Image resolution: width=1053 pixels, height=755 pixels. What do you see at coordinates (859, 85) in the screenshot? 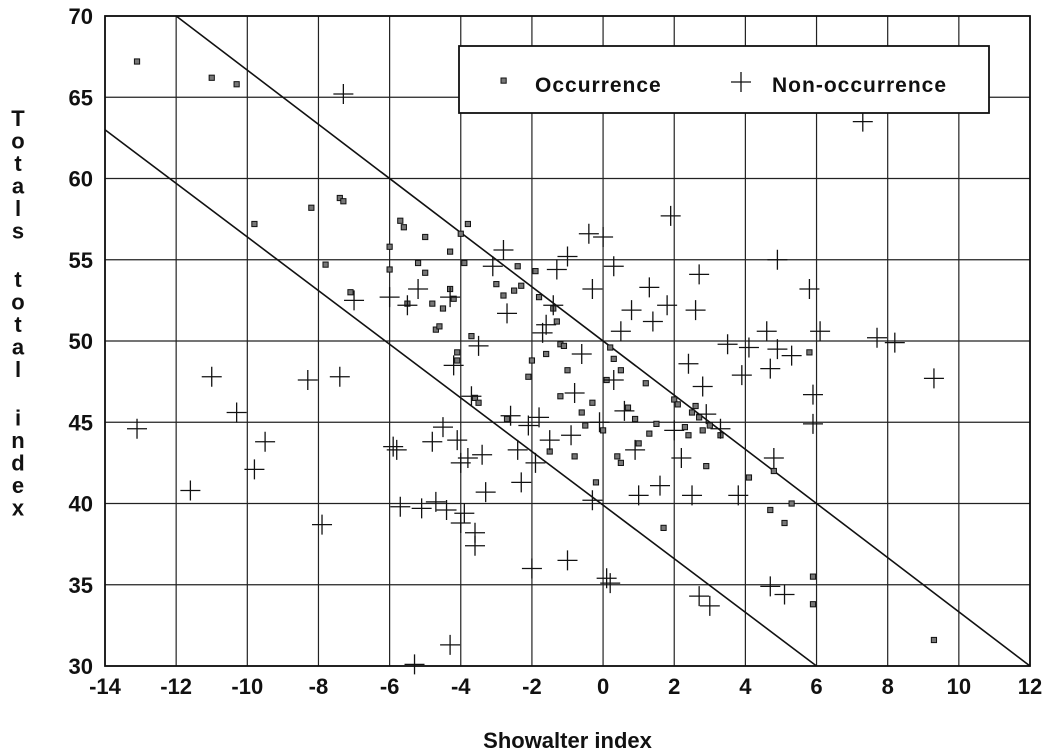
I see `legend-non-occurrence-label: Non-occurrence` at bounding box center [859, 85].